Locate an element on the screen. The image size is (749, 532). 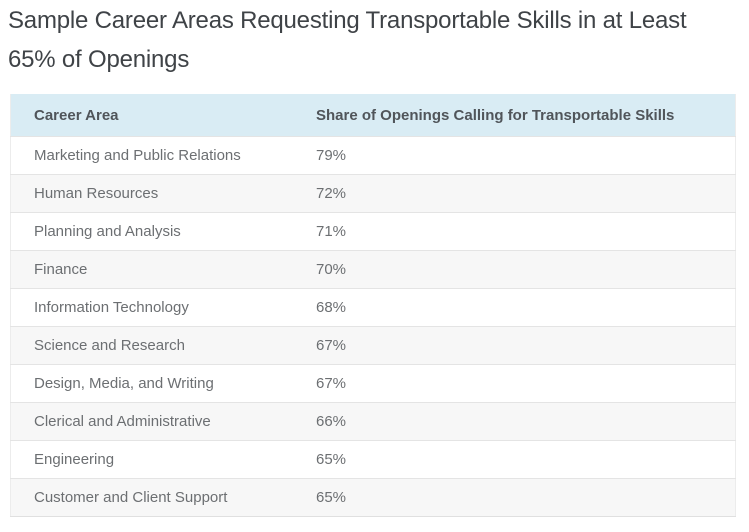
table-row: Science and Research 67% is located at coordinates (373, 345).